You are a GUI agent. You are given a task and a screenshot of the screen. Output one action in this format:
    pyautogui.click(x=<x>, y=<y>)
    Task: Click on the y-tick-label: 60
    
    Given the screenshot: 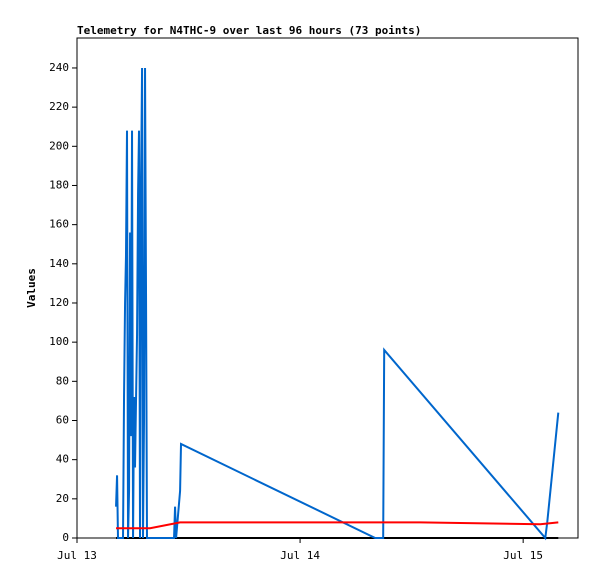 What is the action you would take?
    pyautogui.click(x=62, y=419)
    